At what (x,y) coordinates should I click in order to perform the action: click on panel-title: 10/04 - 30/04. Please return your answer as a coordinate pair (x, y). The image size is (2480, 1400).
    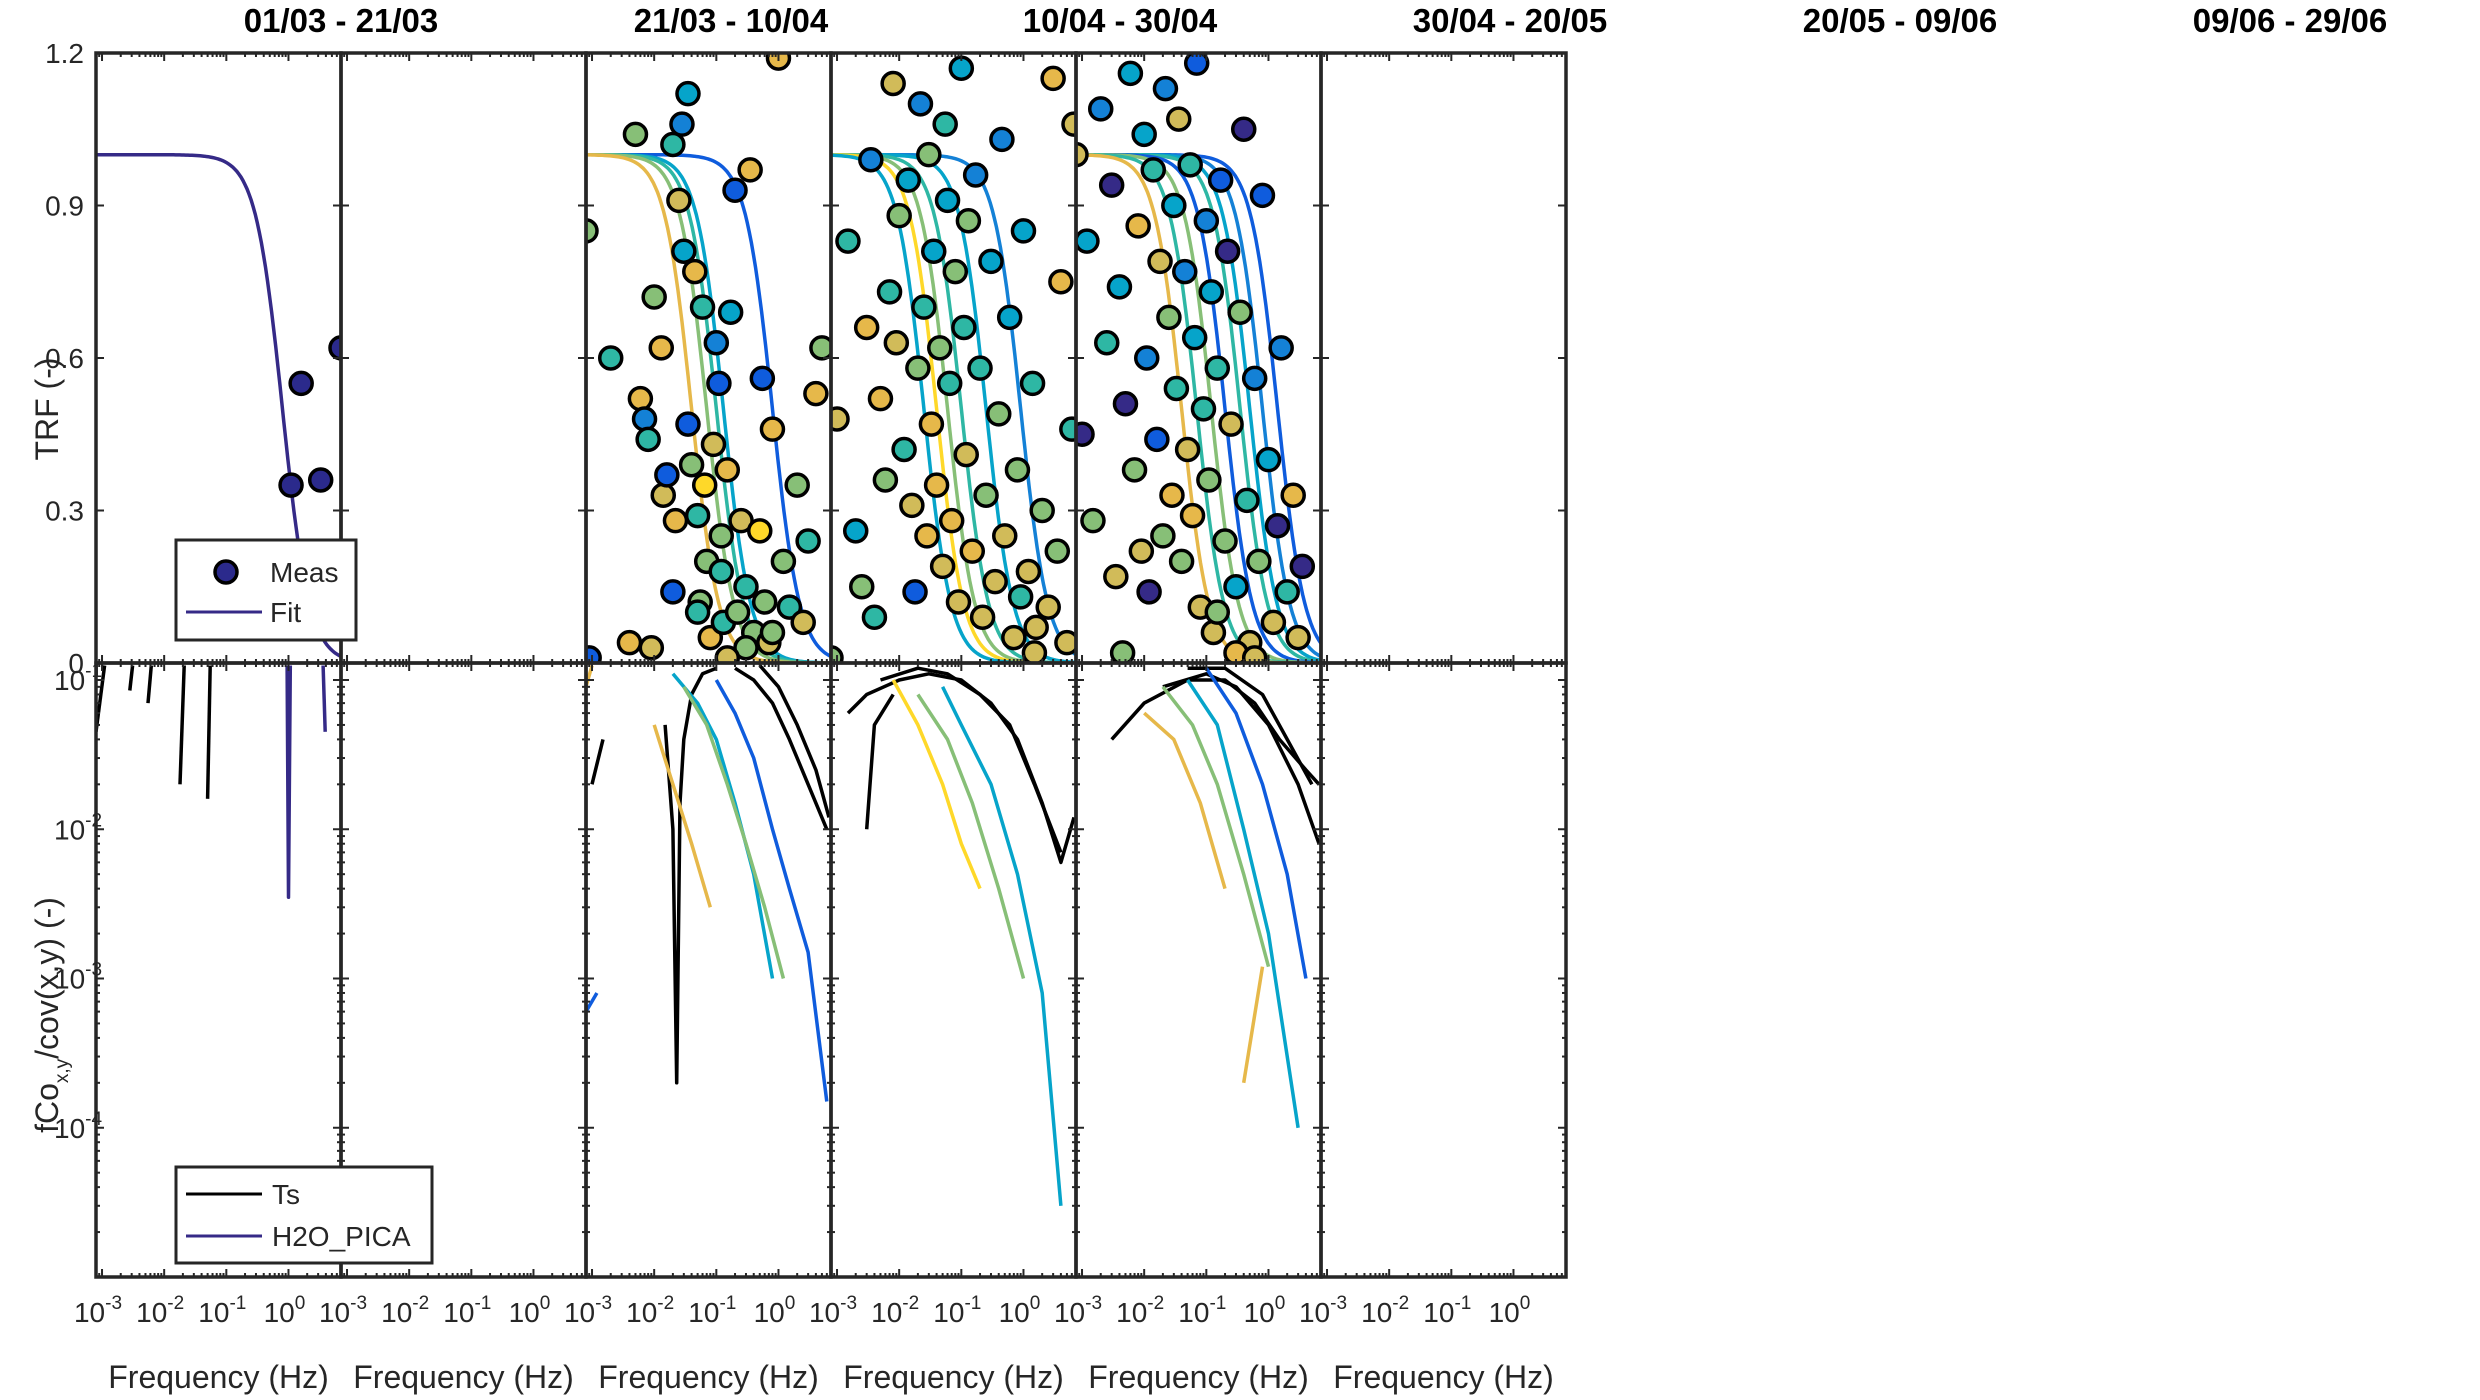
    Looking at the image, I should click on (1120, 20).